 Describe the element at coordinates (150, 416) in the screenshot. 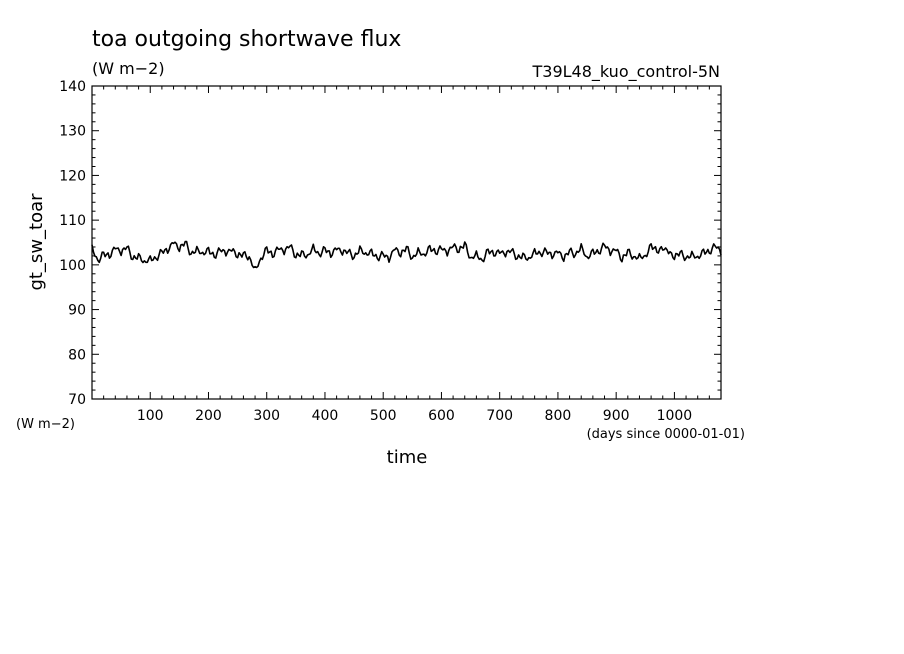

I see `x-tick-label: 100` at that location.